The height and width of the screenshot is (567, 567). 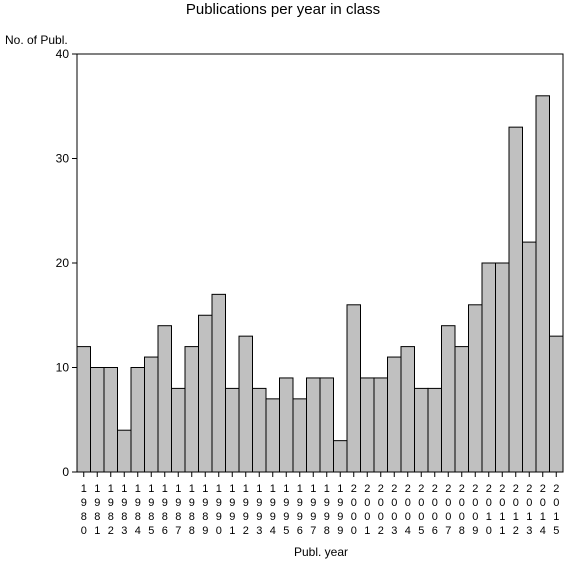 What do you see at coordinates (137, 420) in the screenshot?
I see `bar-1984` at bounding box center [137, 420].